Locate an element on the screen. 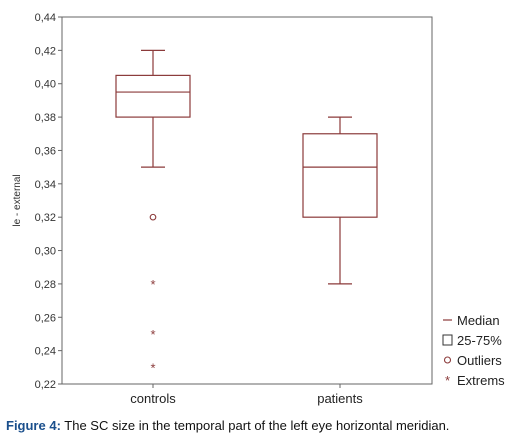  legend-item-label: Median is located at coordinates (478, 320).